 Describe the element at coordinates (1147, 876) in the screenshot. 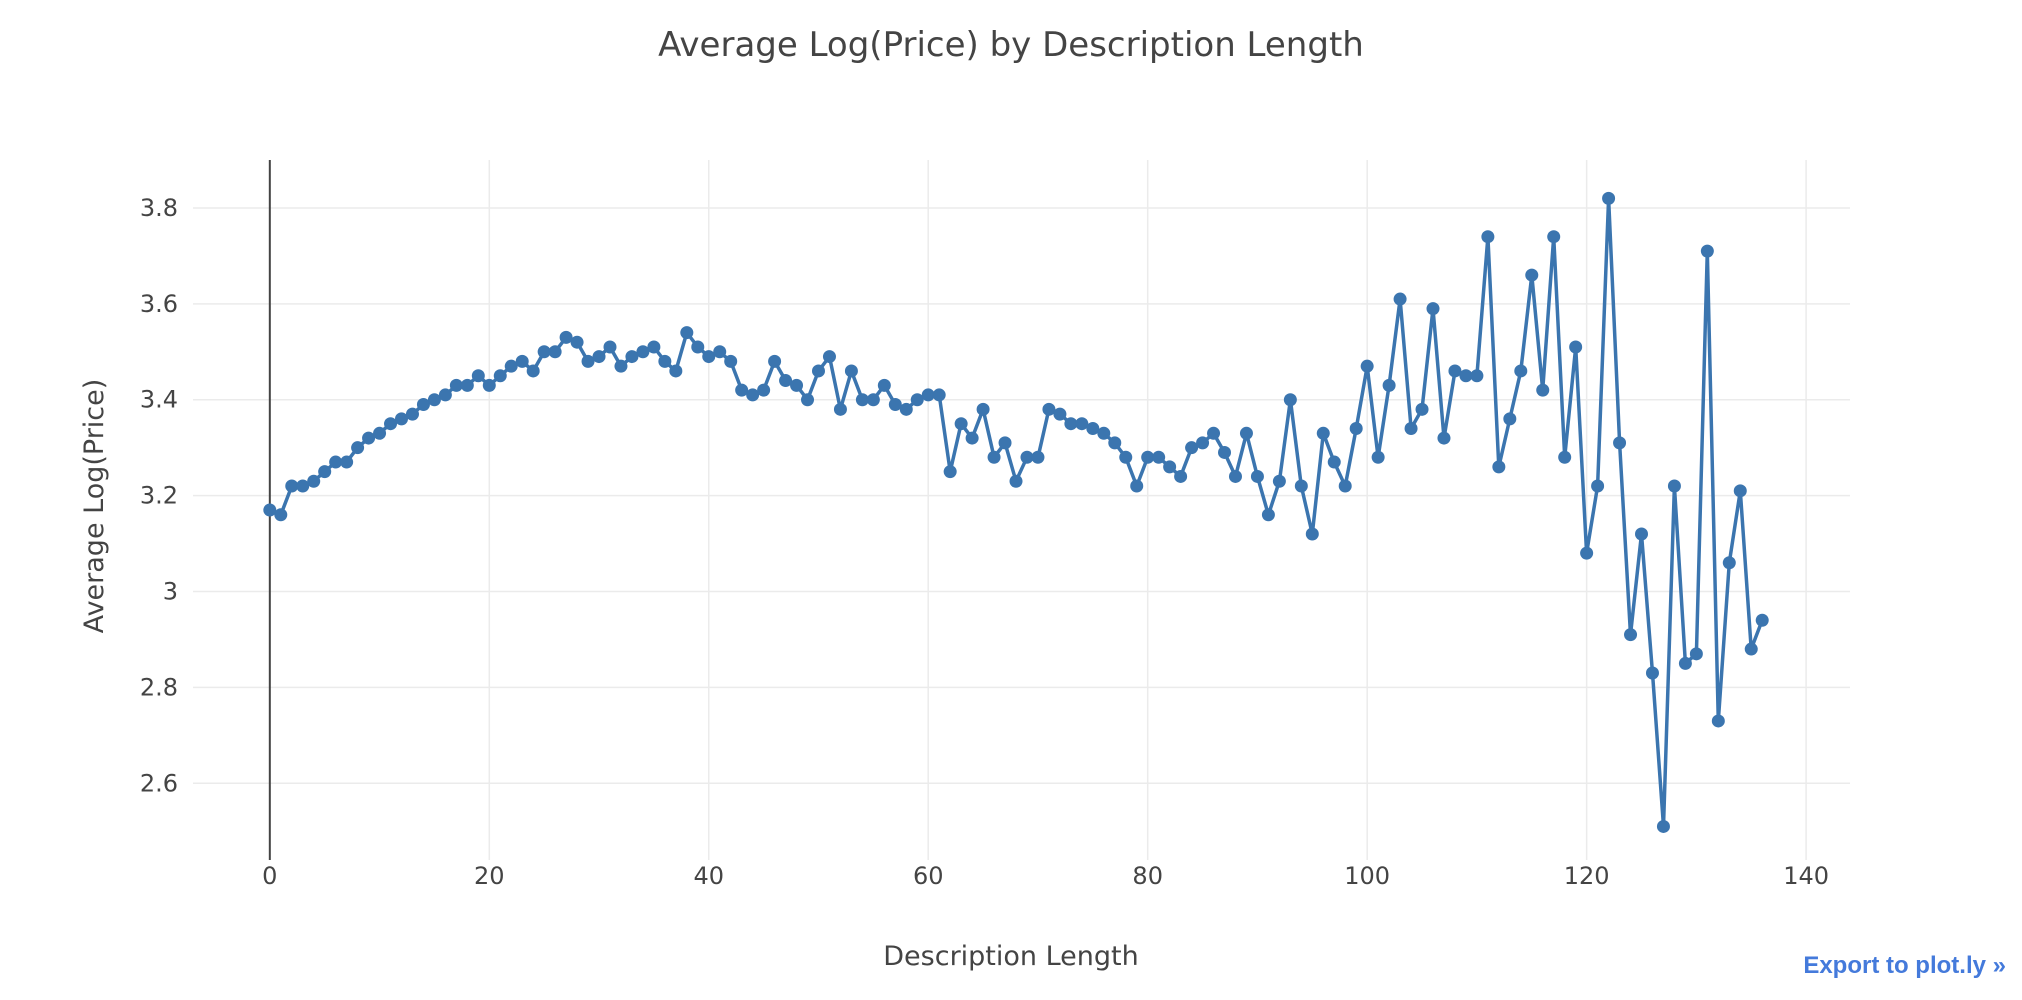

I see `x-tick-label: 80` at that location.